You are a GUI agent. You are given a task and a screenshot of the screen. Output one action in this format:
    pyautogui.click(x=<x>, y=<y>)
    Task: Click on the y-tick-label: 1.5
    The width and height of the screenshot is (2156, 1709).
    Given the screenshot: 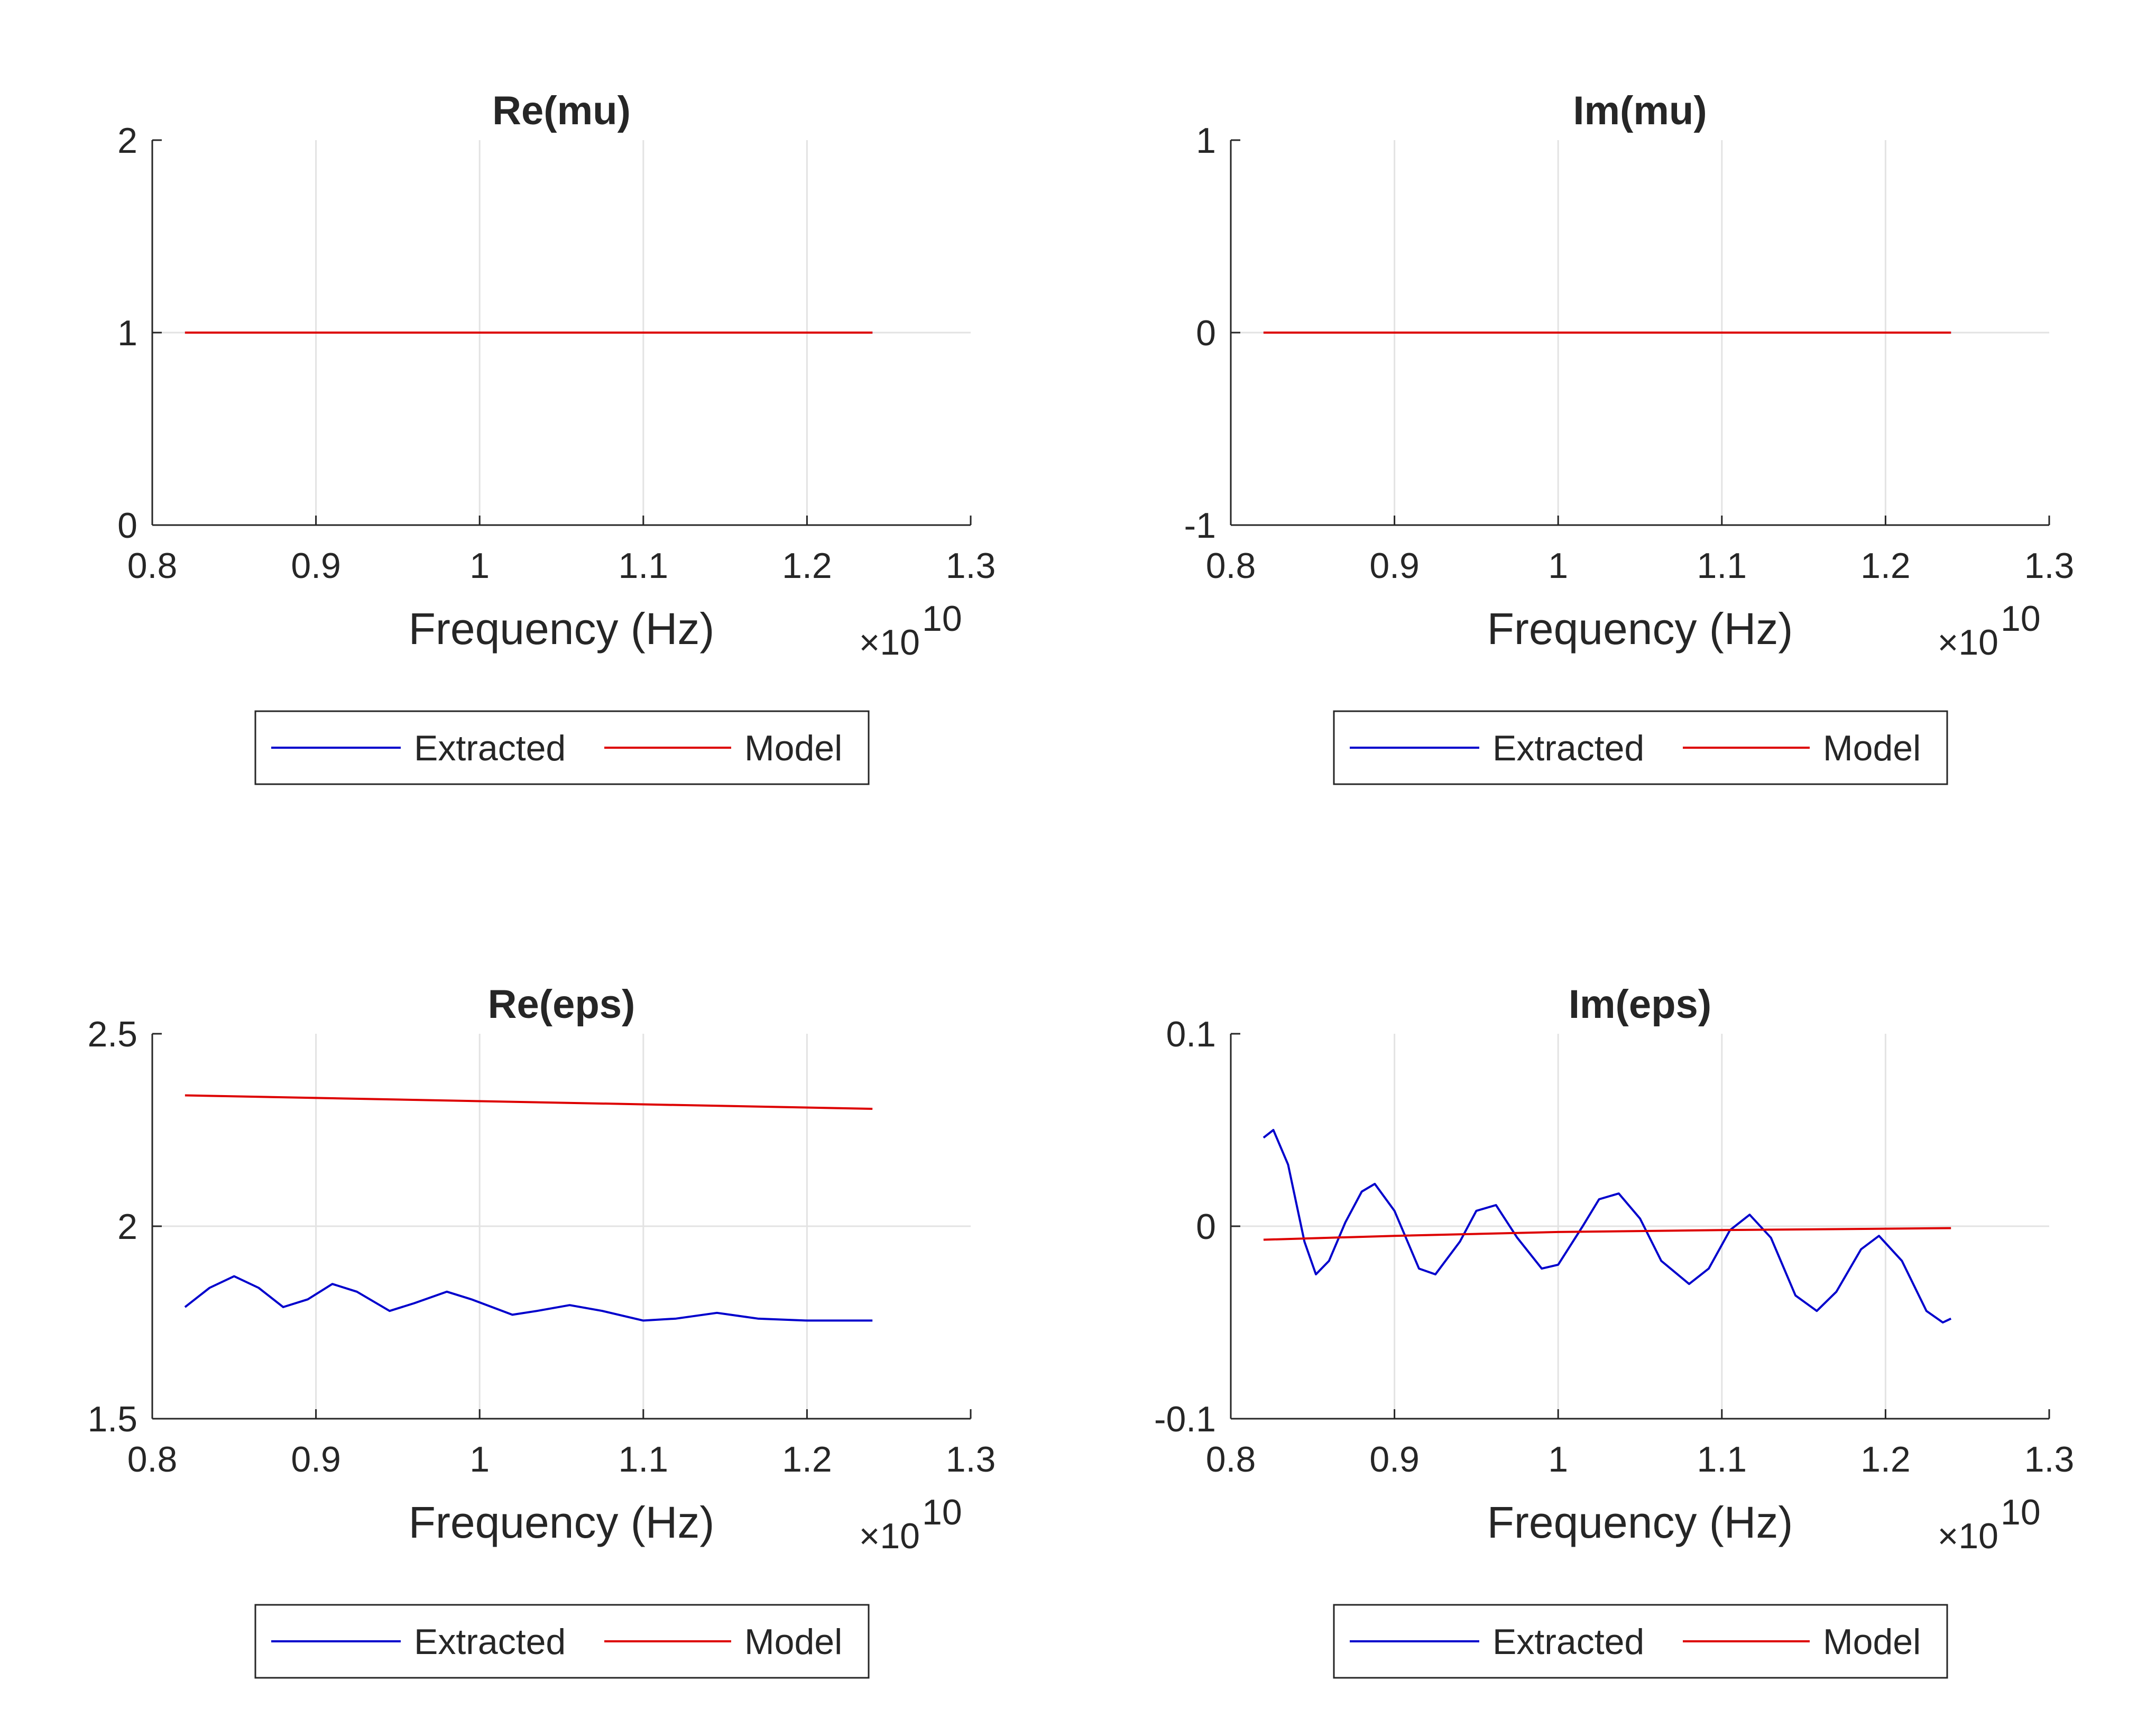 What is the action you would take?
    pyautogui.click(x=112, y=1419)
    